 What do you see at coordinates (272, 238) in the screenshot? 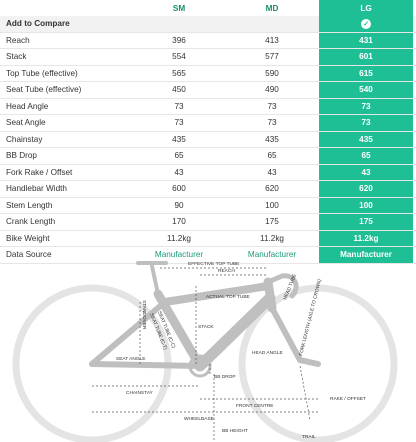
I see `spec-value-md: 11.2kg` at bounding box center [272, 238].